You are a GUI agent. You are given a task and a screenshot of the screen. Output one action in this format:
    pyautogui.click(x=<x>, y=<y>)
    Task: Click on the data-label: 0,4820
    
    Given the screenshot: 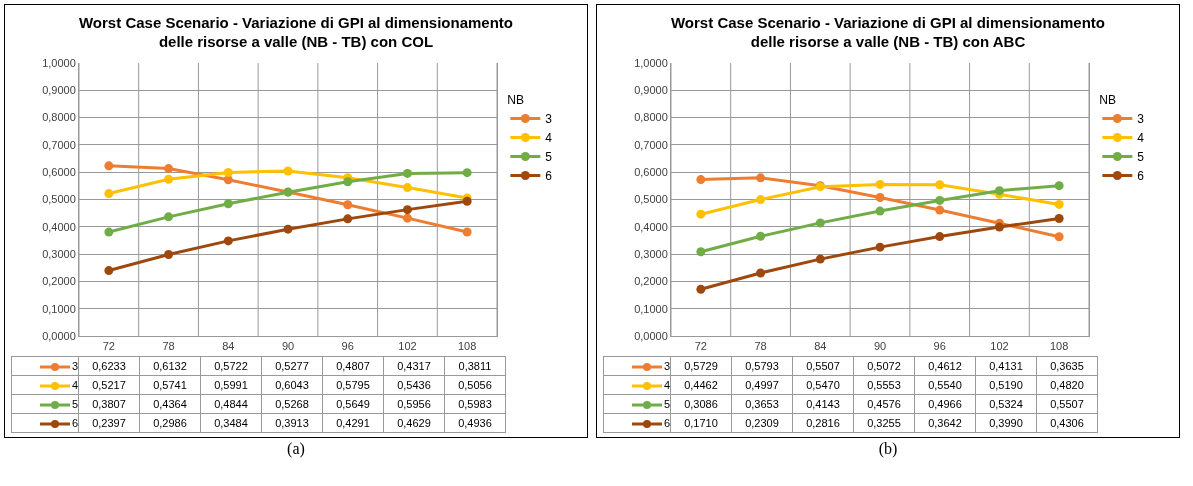 What is the action you would take?
    pyautogui.click(x=1067, y=385)
    